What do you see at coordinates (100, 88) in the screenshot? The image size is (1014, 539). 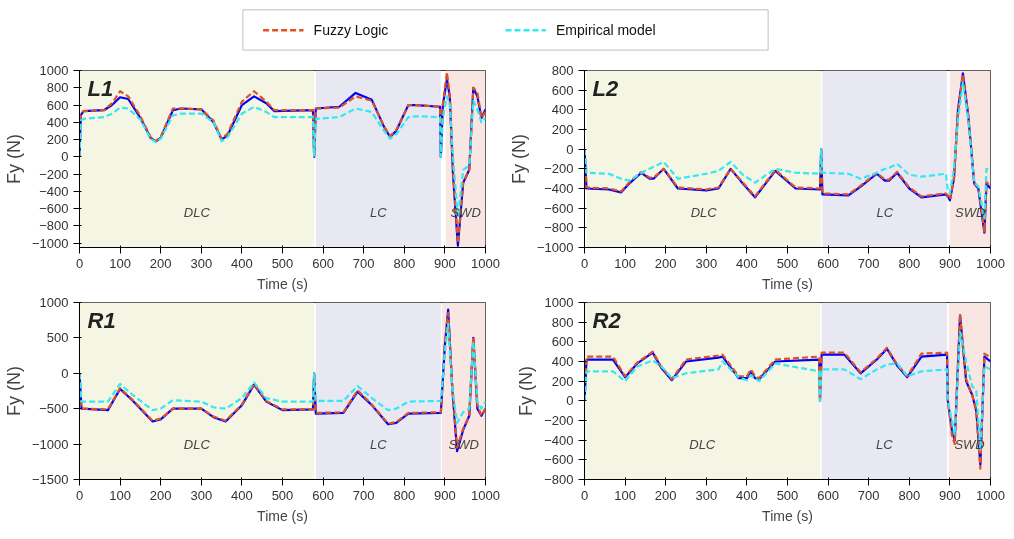 I see `chart-title: L1` at bounding box center [100, 88].